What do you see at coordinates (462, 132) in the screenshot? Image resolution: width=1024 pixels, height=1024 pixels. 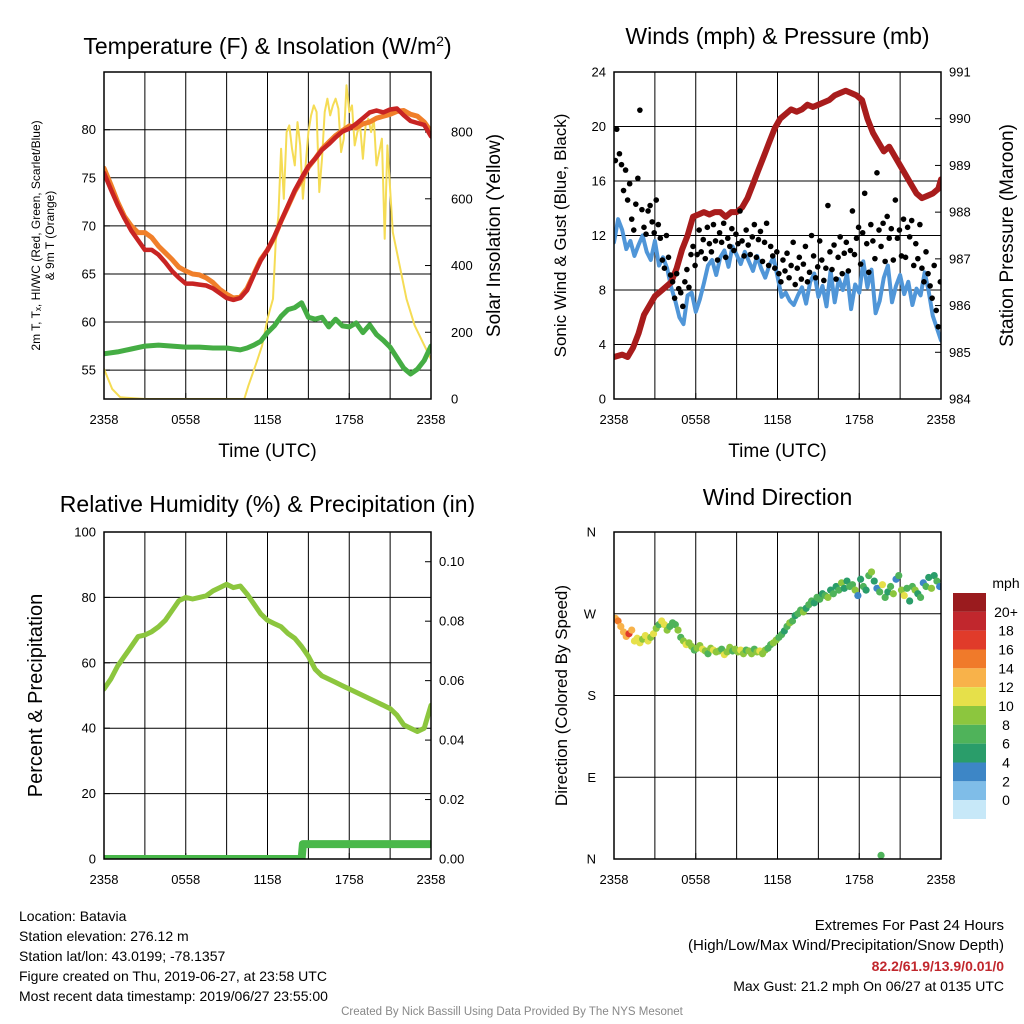 I see `temp-y2tick-label: 800` at bounding box center [462, 132].